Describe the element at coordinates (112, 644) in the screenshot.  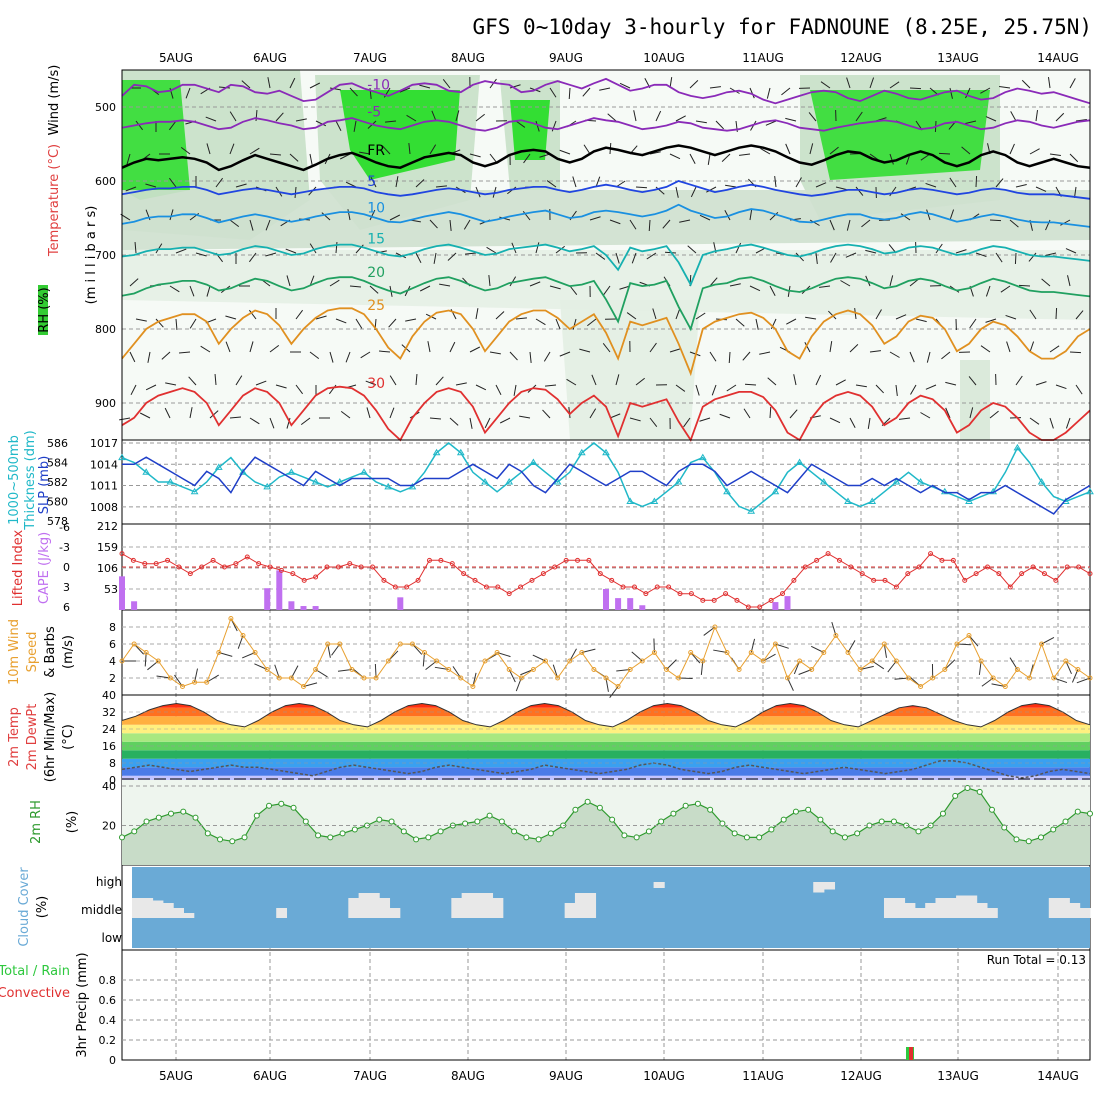
I see `wind-tick-2: 6` at that location.